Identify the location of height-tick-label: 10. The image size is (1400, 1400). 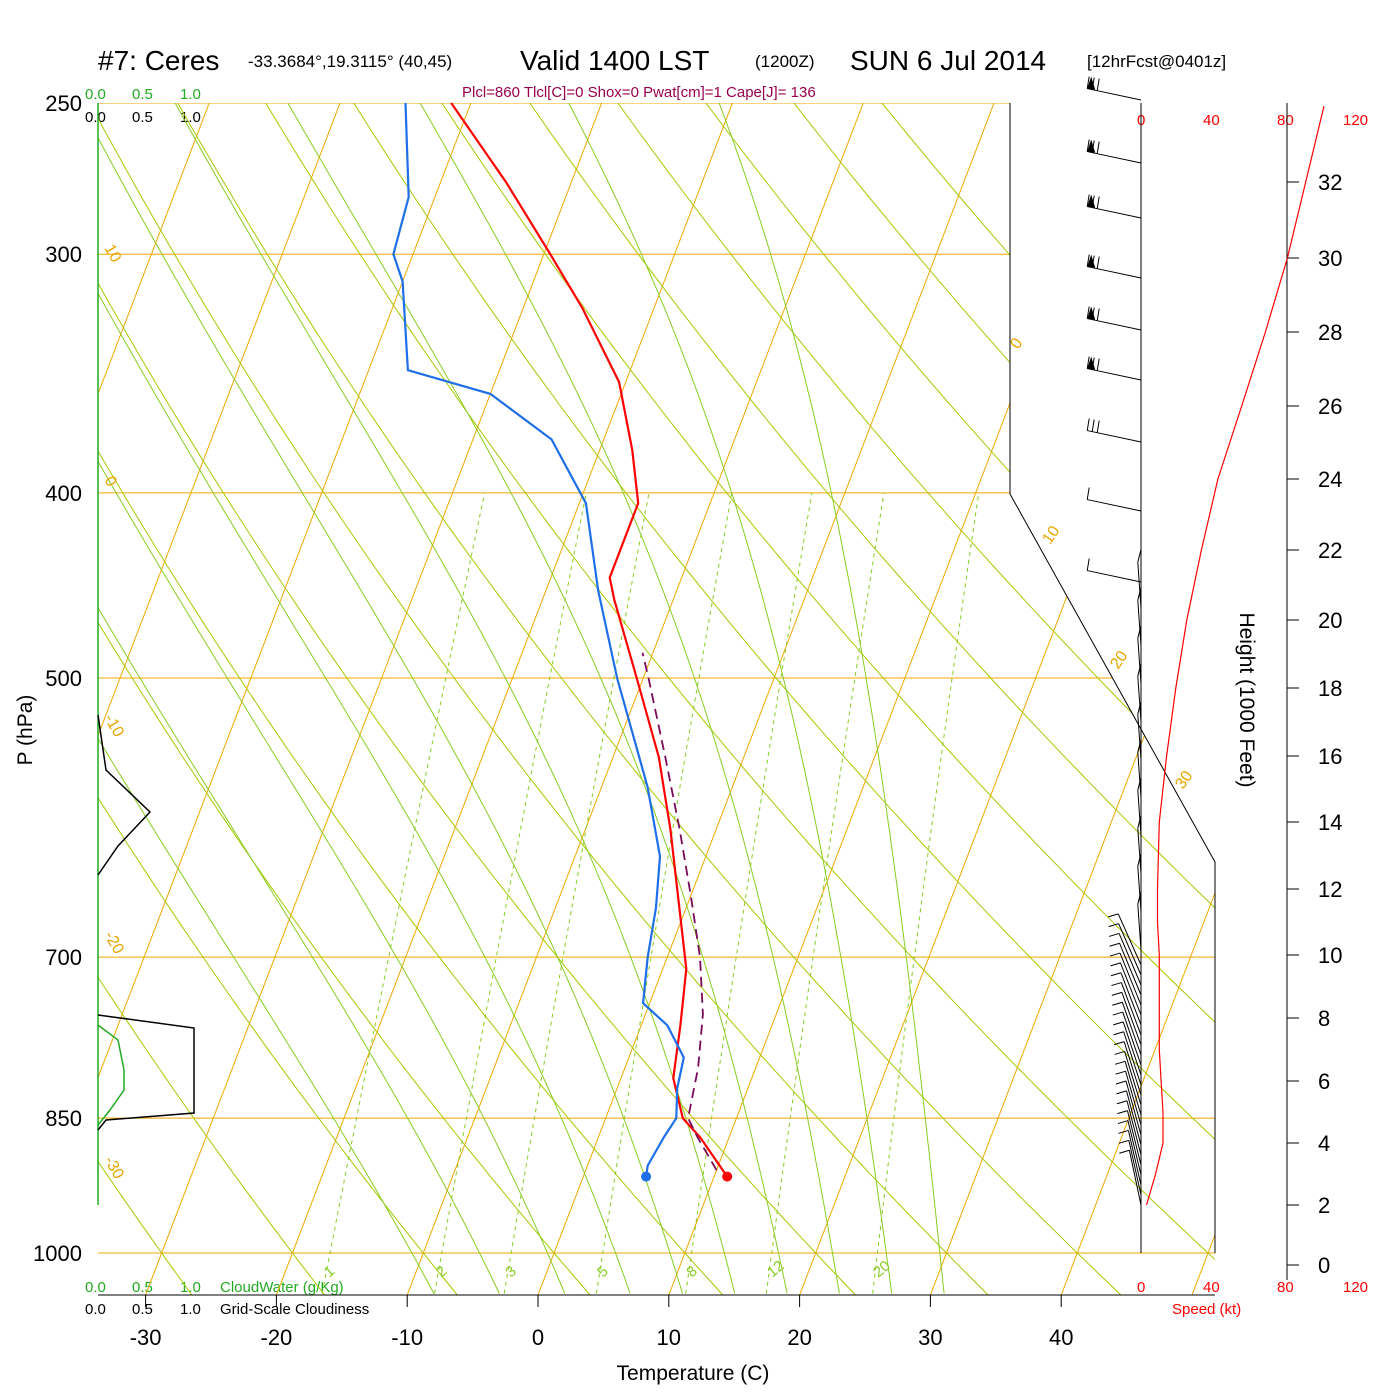
(1330, 955).